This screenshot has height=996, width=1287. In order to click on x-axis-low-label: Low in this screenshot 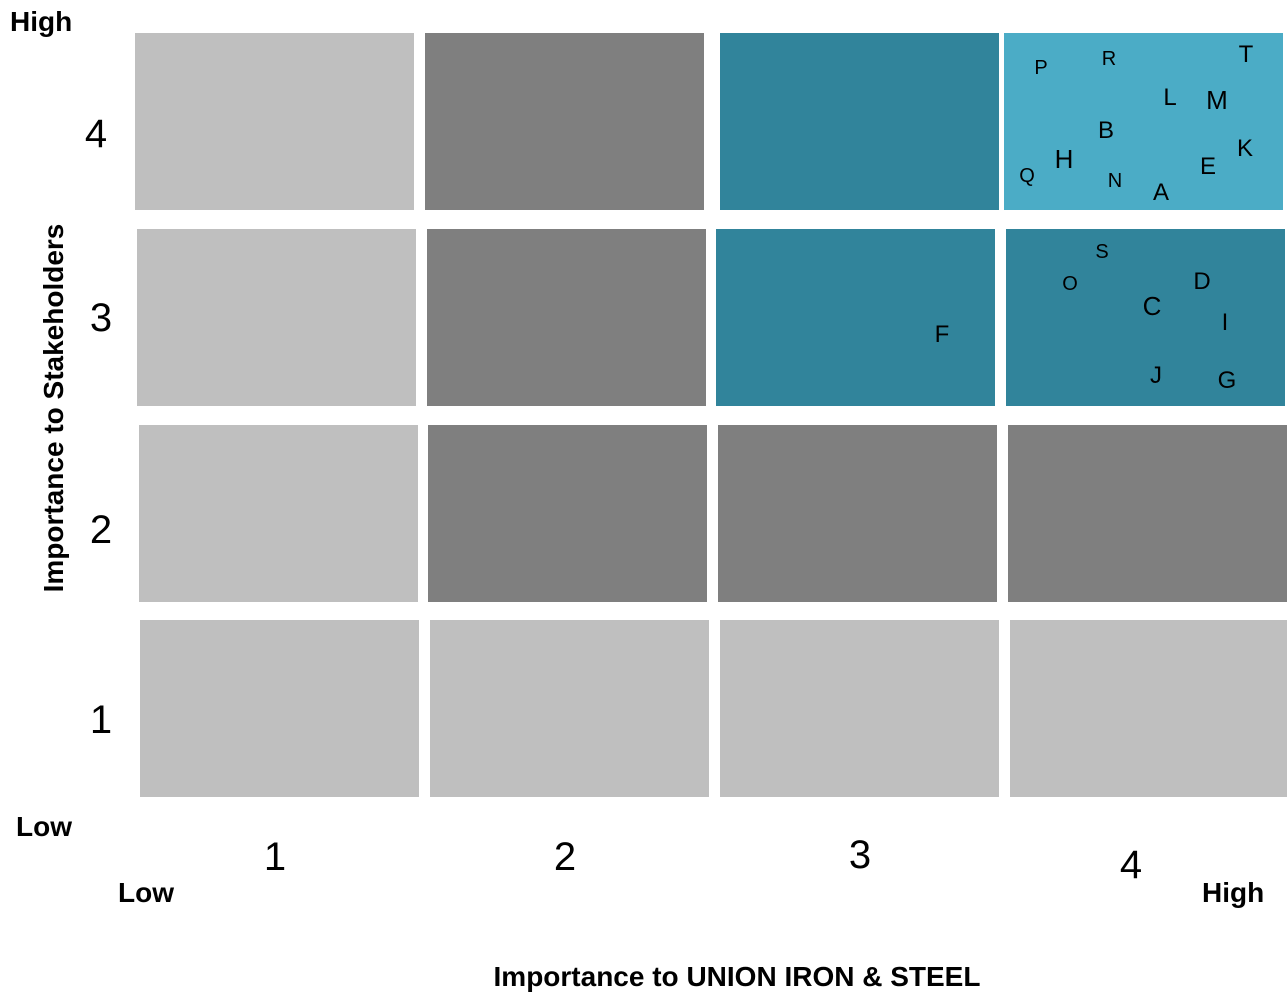, I will do `click(146, 892)`.